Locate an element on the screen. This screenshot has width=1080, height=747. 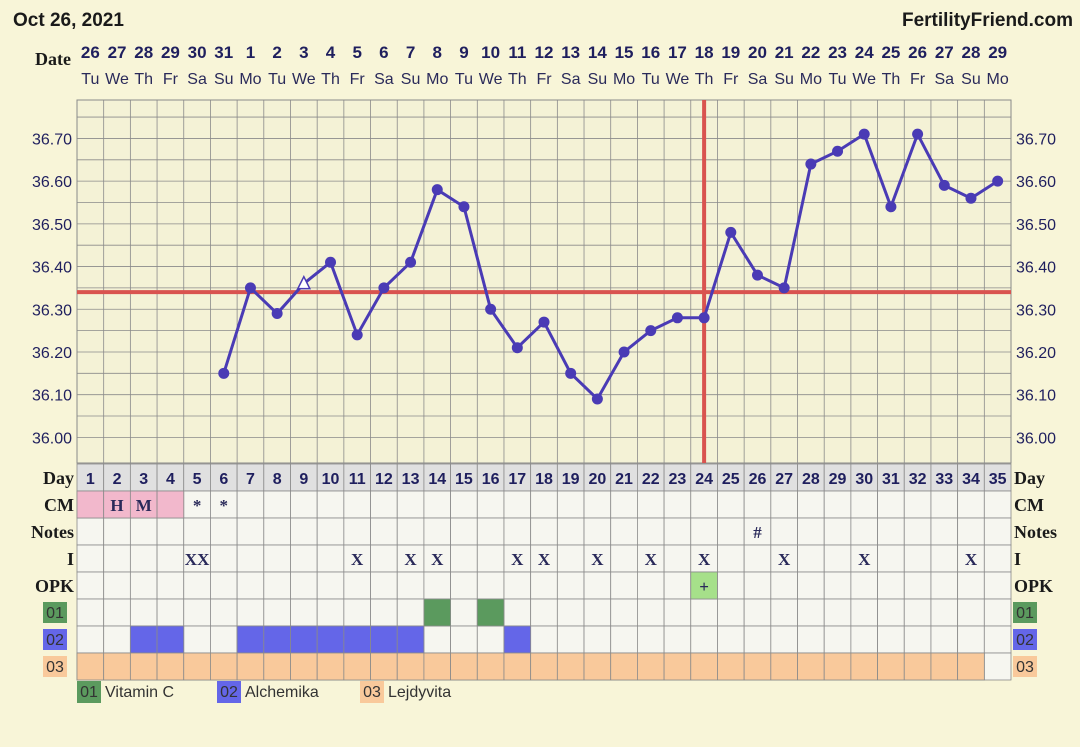
y-tick-right: 36.60 is located at coordinates (1036, 182).